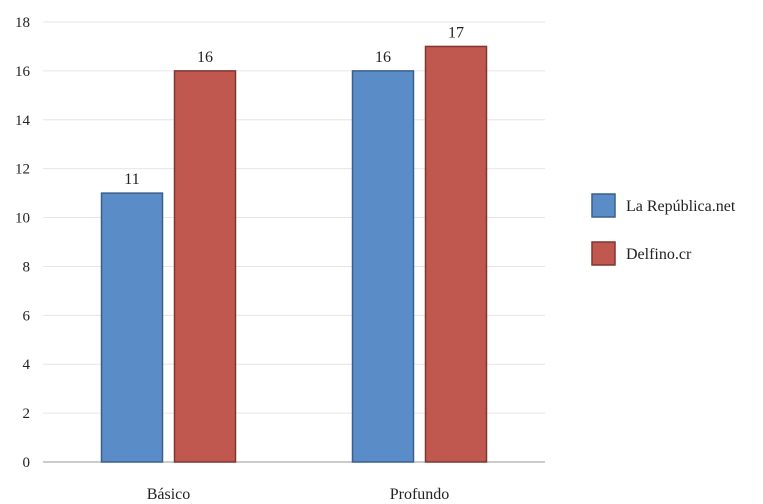 The height and width of the screenshot is (504, 763). I want to click on legend-item-delfino: Delfino.cr, so click(641, 253).